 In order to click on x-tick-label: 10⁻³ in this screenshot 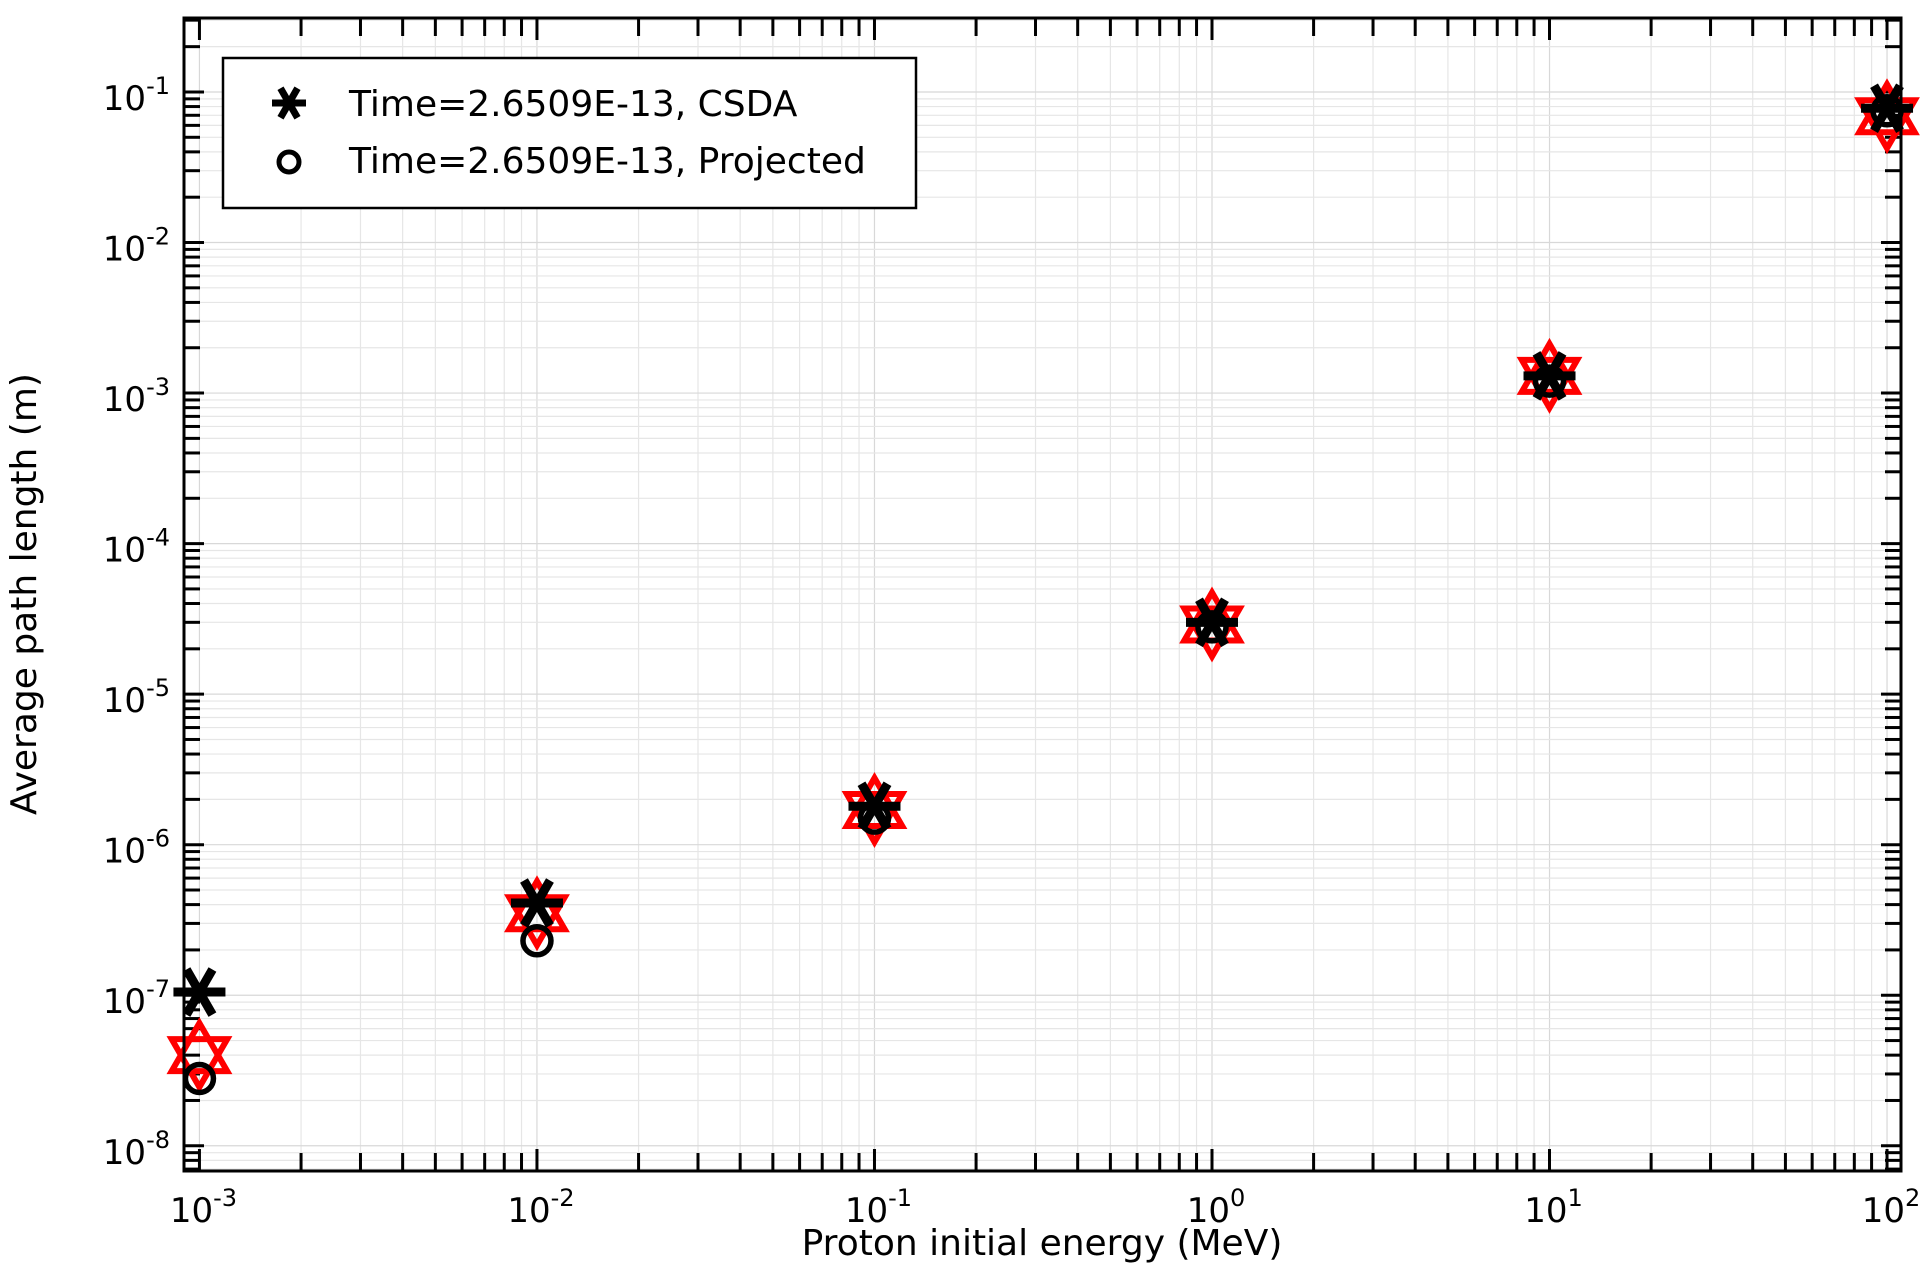, I will do `click(203, 1207)`.